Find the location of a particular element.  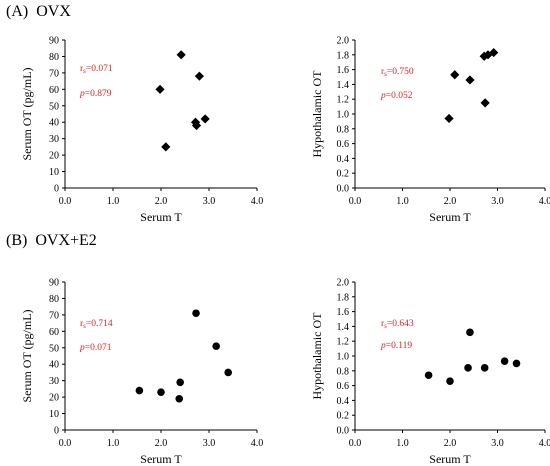

y-tick-label: 30 is located at coordinates (54, 381).